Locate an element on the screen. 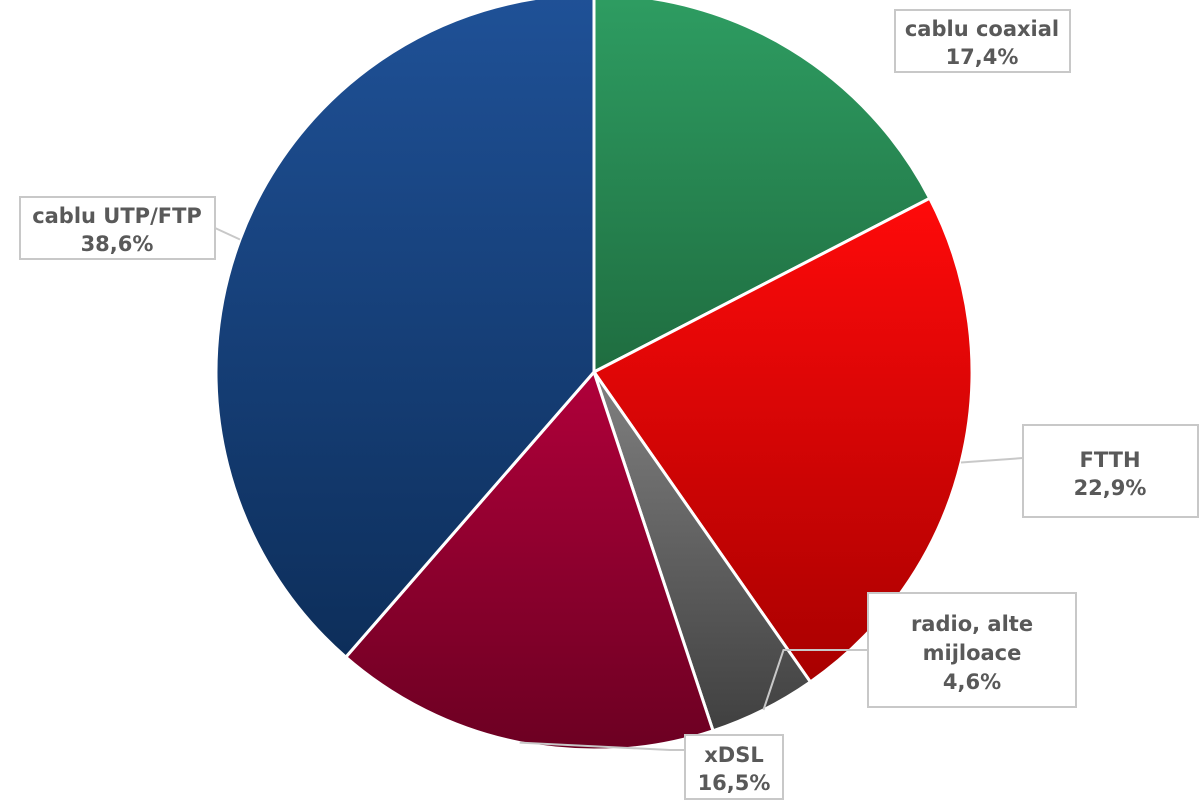  slice-label: FTTH is located at coordinates (1109, 460).